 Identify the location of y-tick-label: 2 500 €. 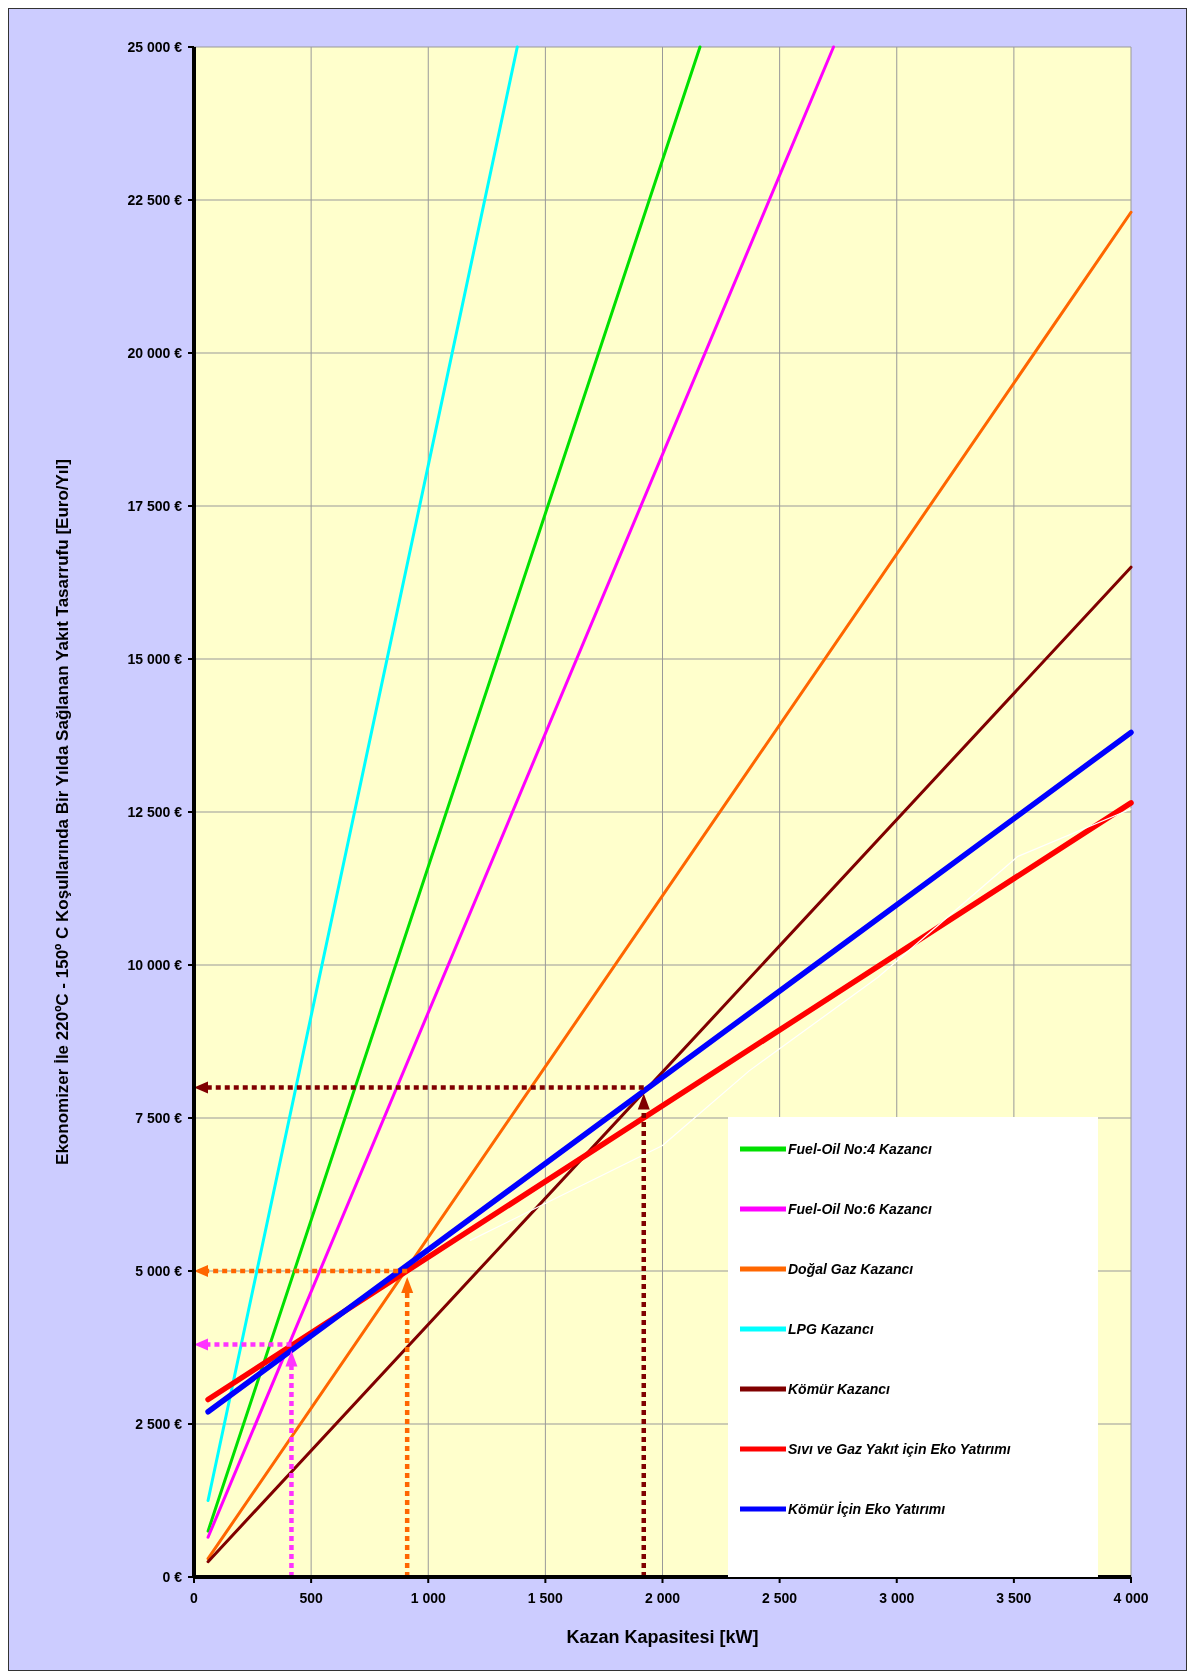
(159, 1424).